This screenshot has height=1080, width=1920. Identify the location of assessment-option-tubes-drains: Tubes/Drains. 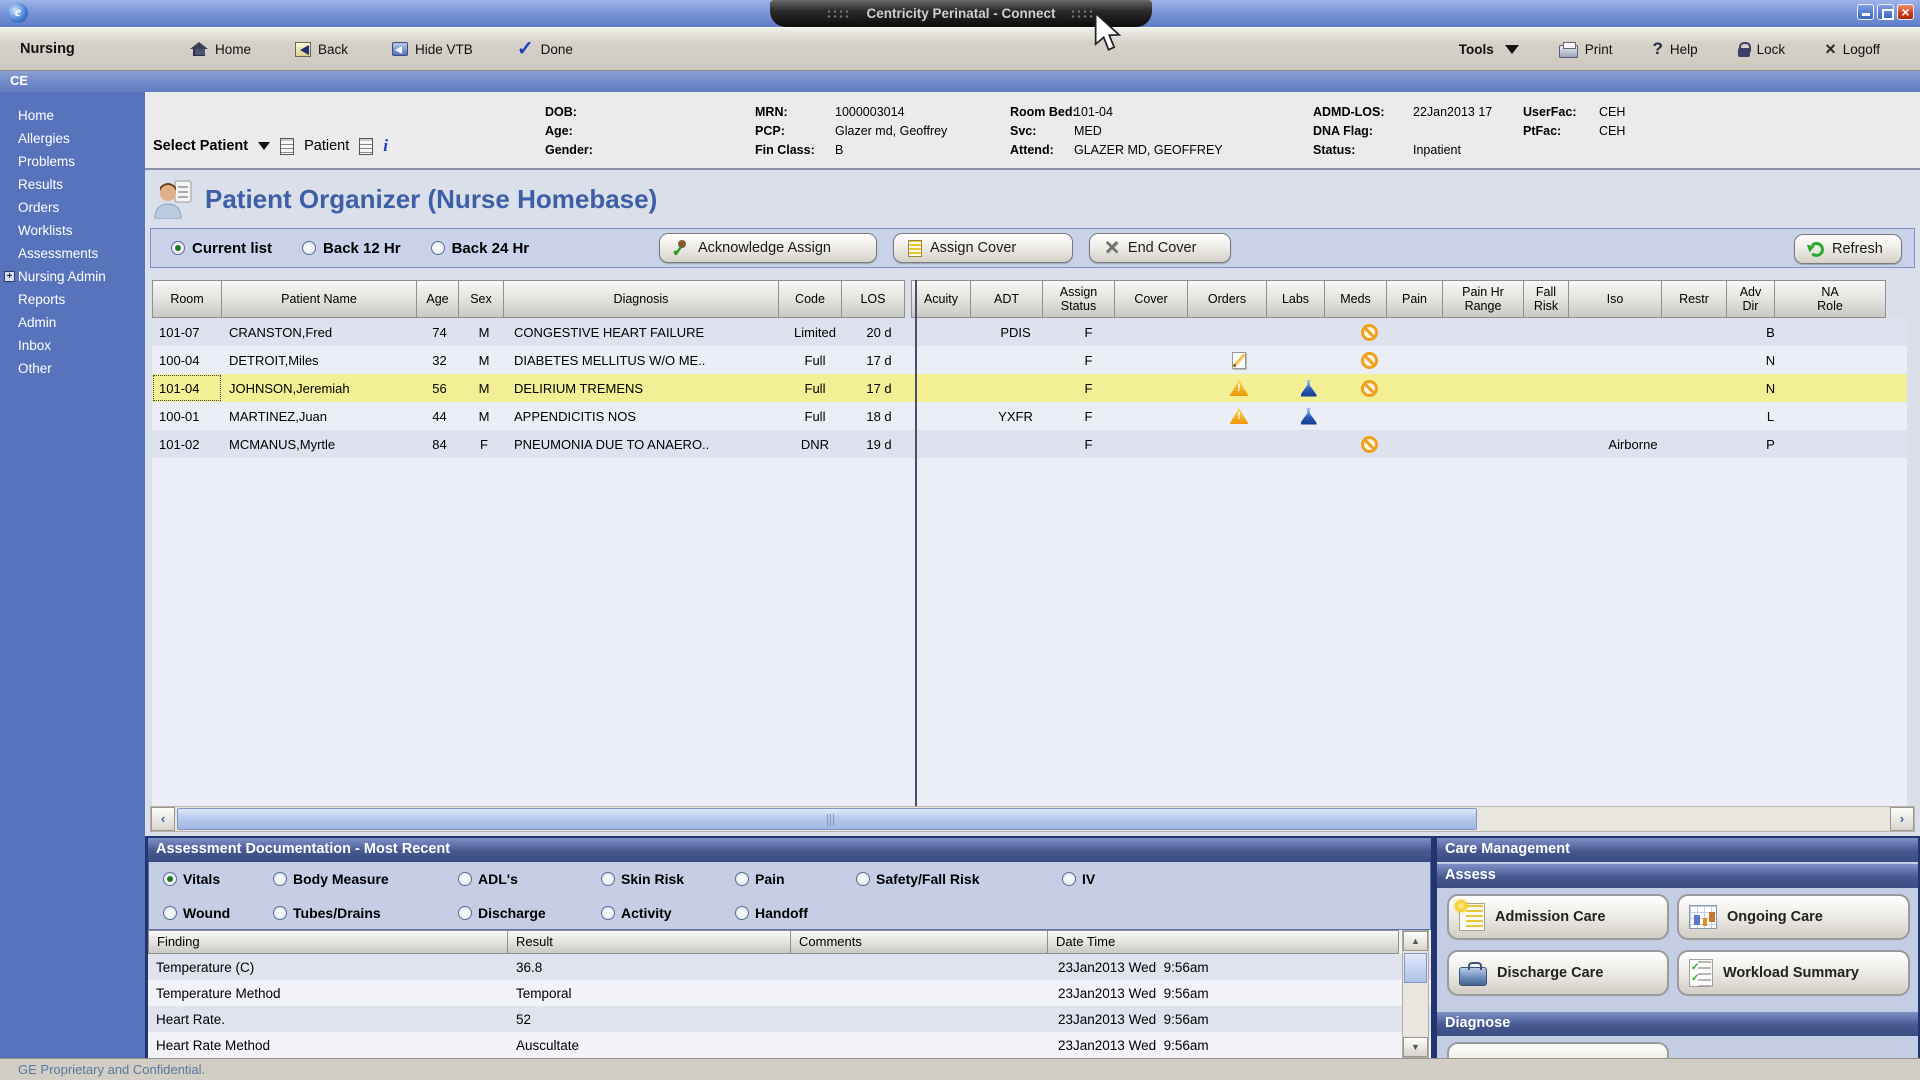
(365, 913).